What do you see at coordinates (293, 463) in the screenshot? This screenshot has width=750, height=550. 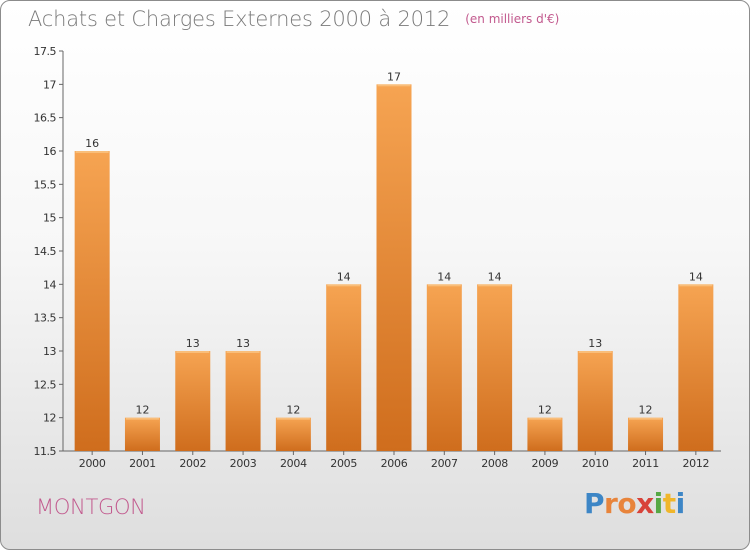 I see `x-tick-label: 2004` at bounding box center [293, 463].